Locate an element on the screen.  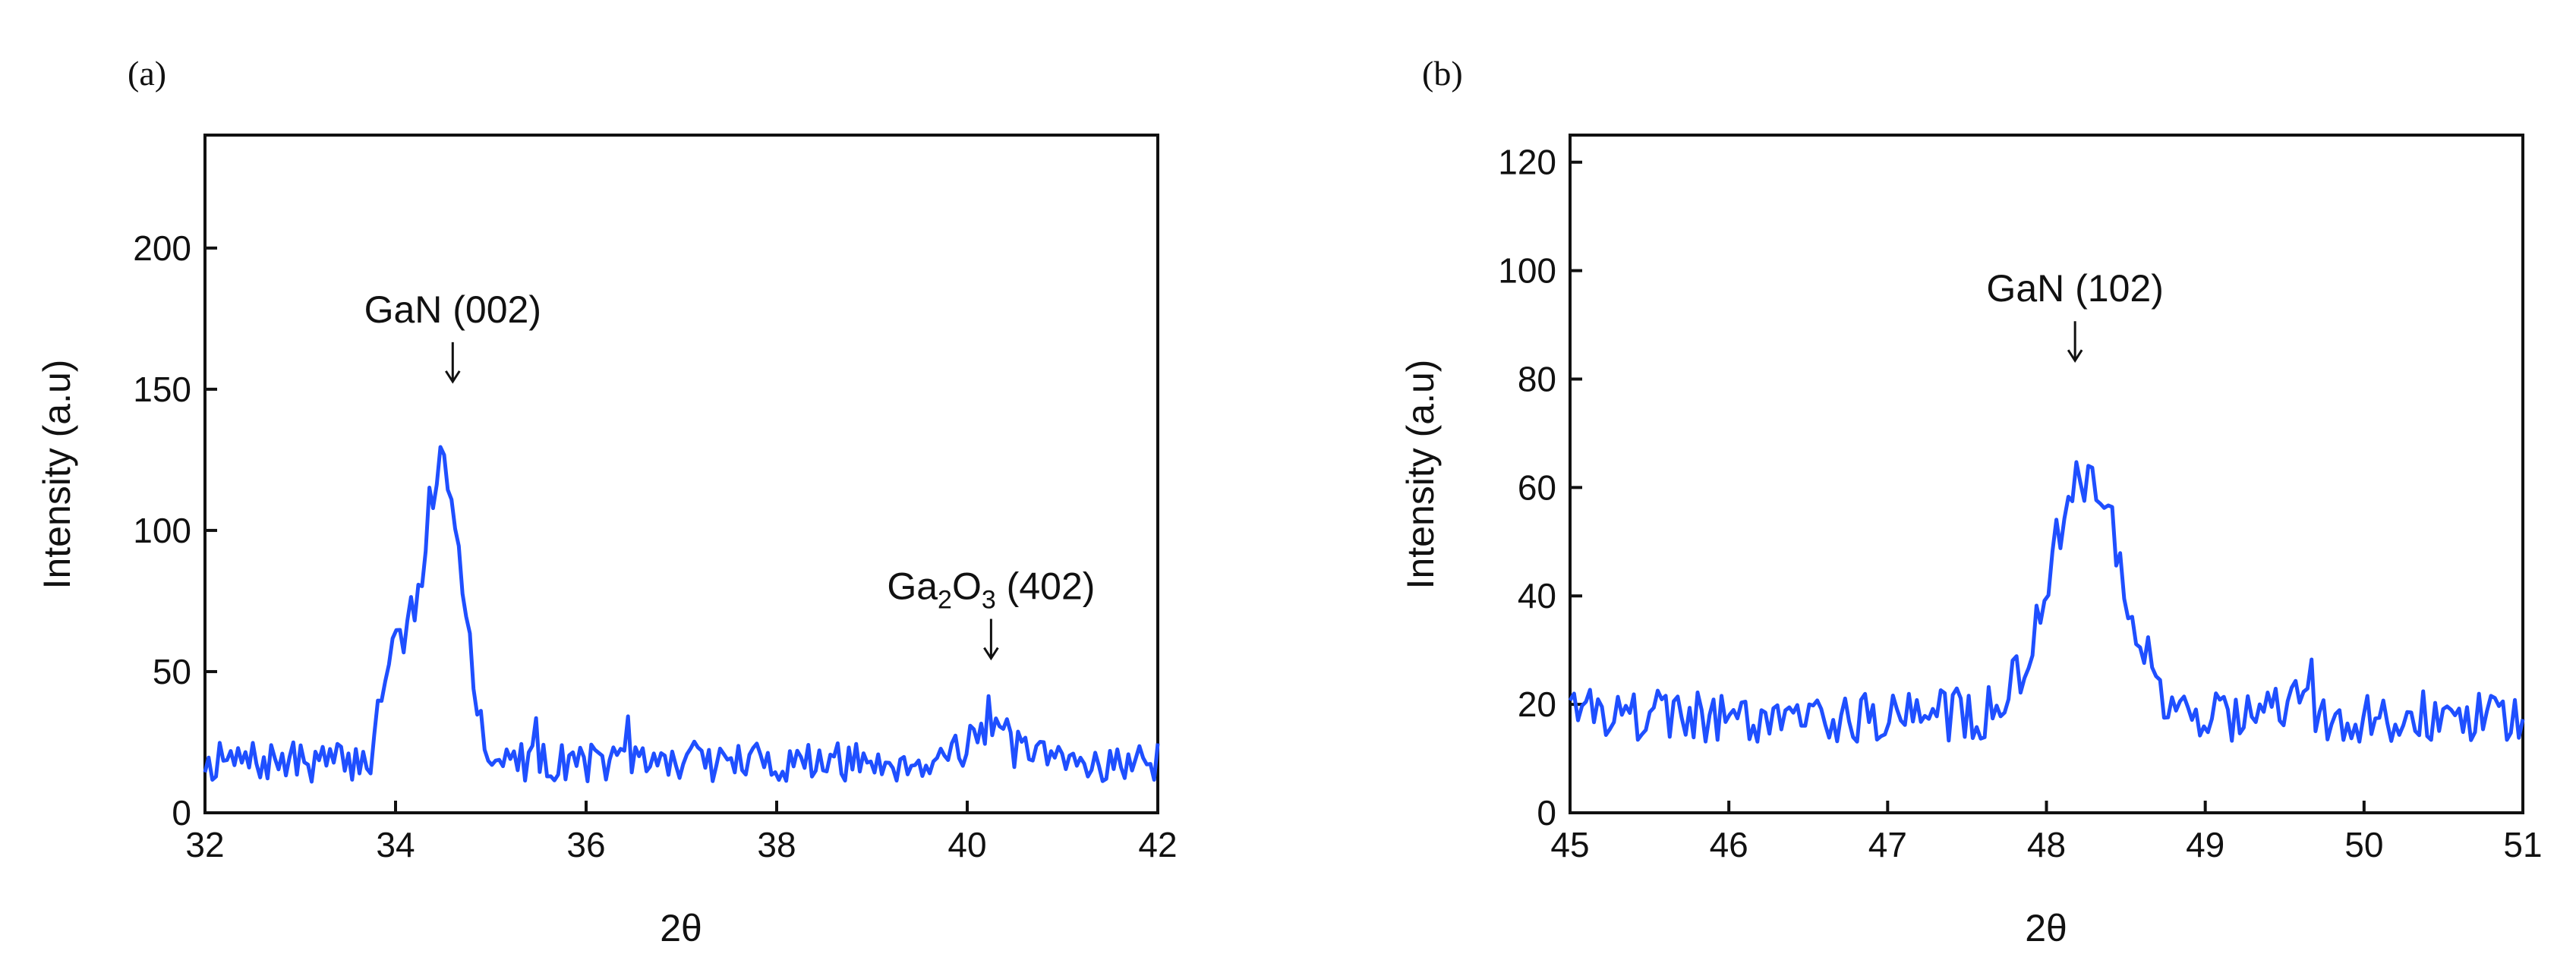
annotations-a: GaN (002) Ga2O3 (402) is located at coordinates (729, 475).